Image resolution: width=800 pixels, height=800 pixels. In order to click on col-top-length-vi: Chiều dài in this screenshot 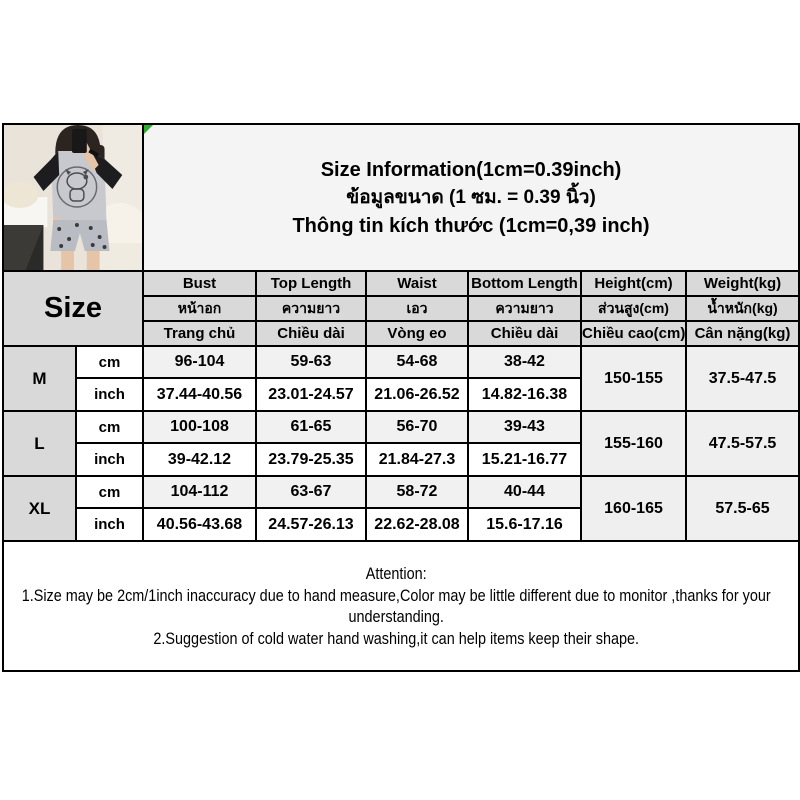, I will do `click(311, 333)`.